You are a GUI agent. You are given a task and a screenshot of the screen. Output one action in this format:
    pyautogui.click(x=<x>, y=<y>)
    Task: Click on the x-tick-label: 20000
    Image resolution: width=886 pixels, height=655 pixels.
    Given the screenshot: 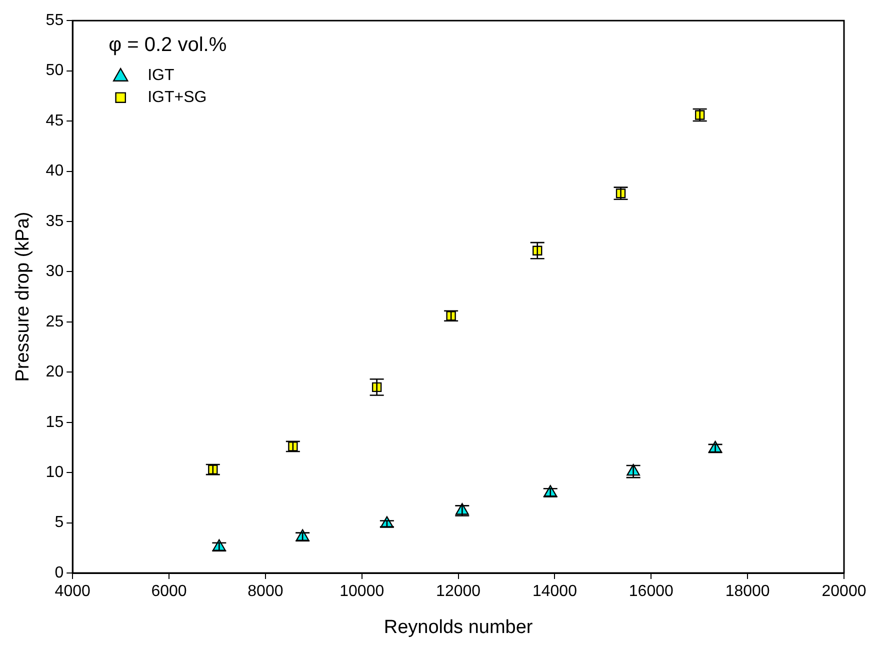 What is the action you would take?
    pyautogui.click(x=844, y=591)
    